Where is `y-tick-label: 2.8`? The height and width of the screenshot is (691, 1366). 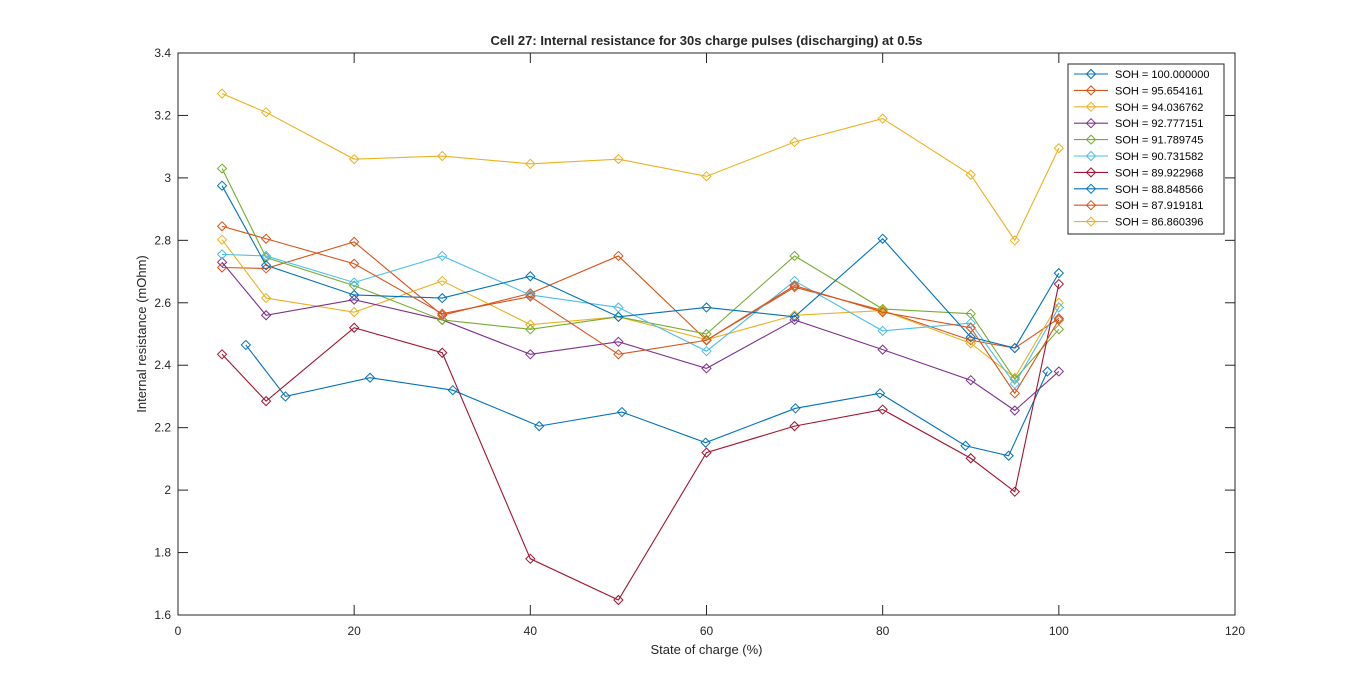 y-tick-label: 2.8 is located at coordinates (162, 240).